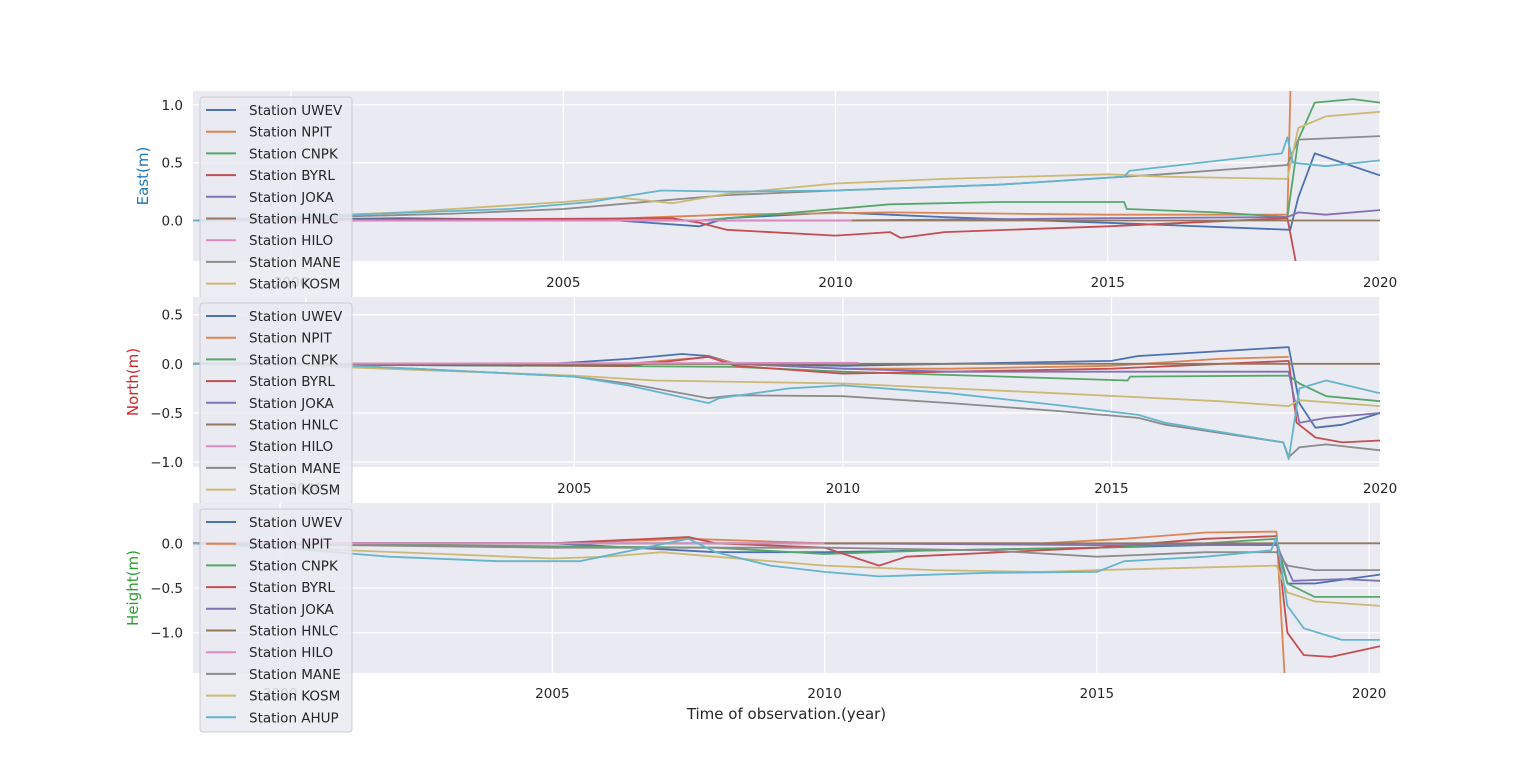  Describe the element at coordinates (294, 718) in the screenshot. I see `legend-label: Station AHUP` at that location.